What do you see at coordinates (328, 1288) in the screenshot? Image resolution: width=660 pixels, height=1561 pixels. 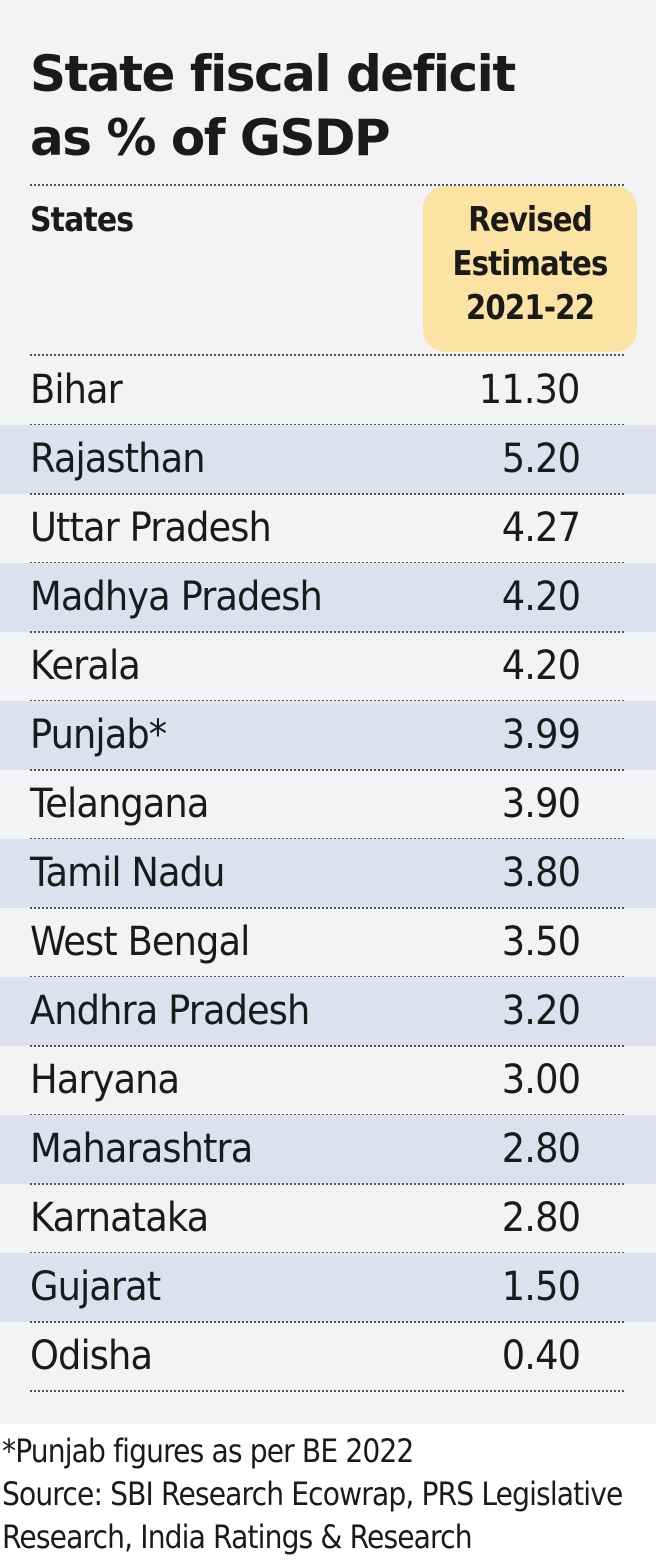 I see `table-row: Gujarat 1.50` at bounding box center [328, 1288].